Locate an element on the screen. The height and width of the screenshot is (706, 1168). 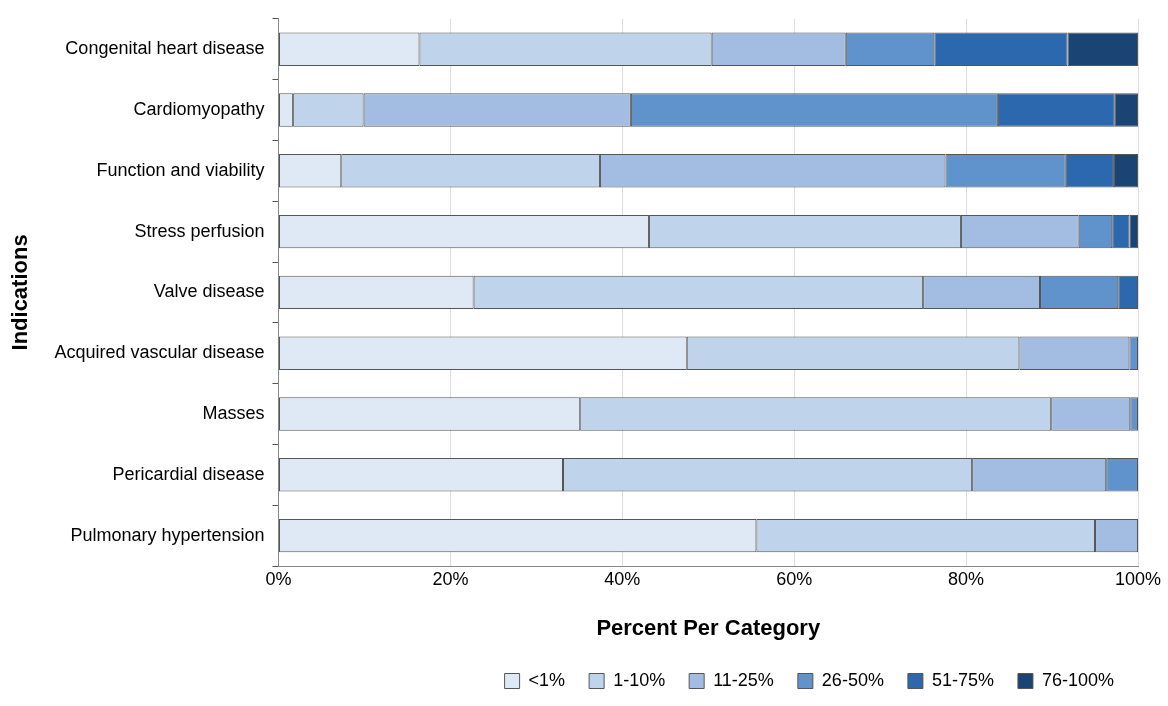
legend-label: 11-25% is located at coordinates (743, 679).